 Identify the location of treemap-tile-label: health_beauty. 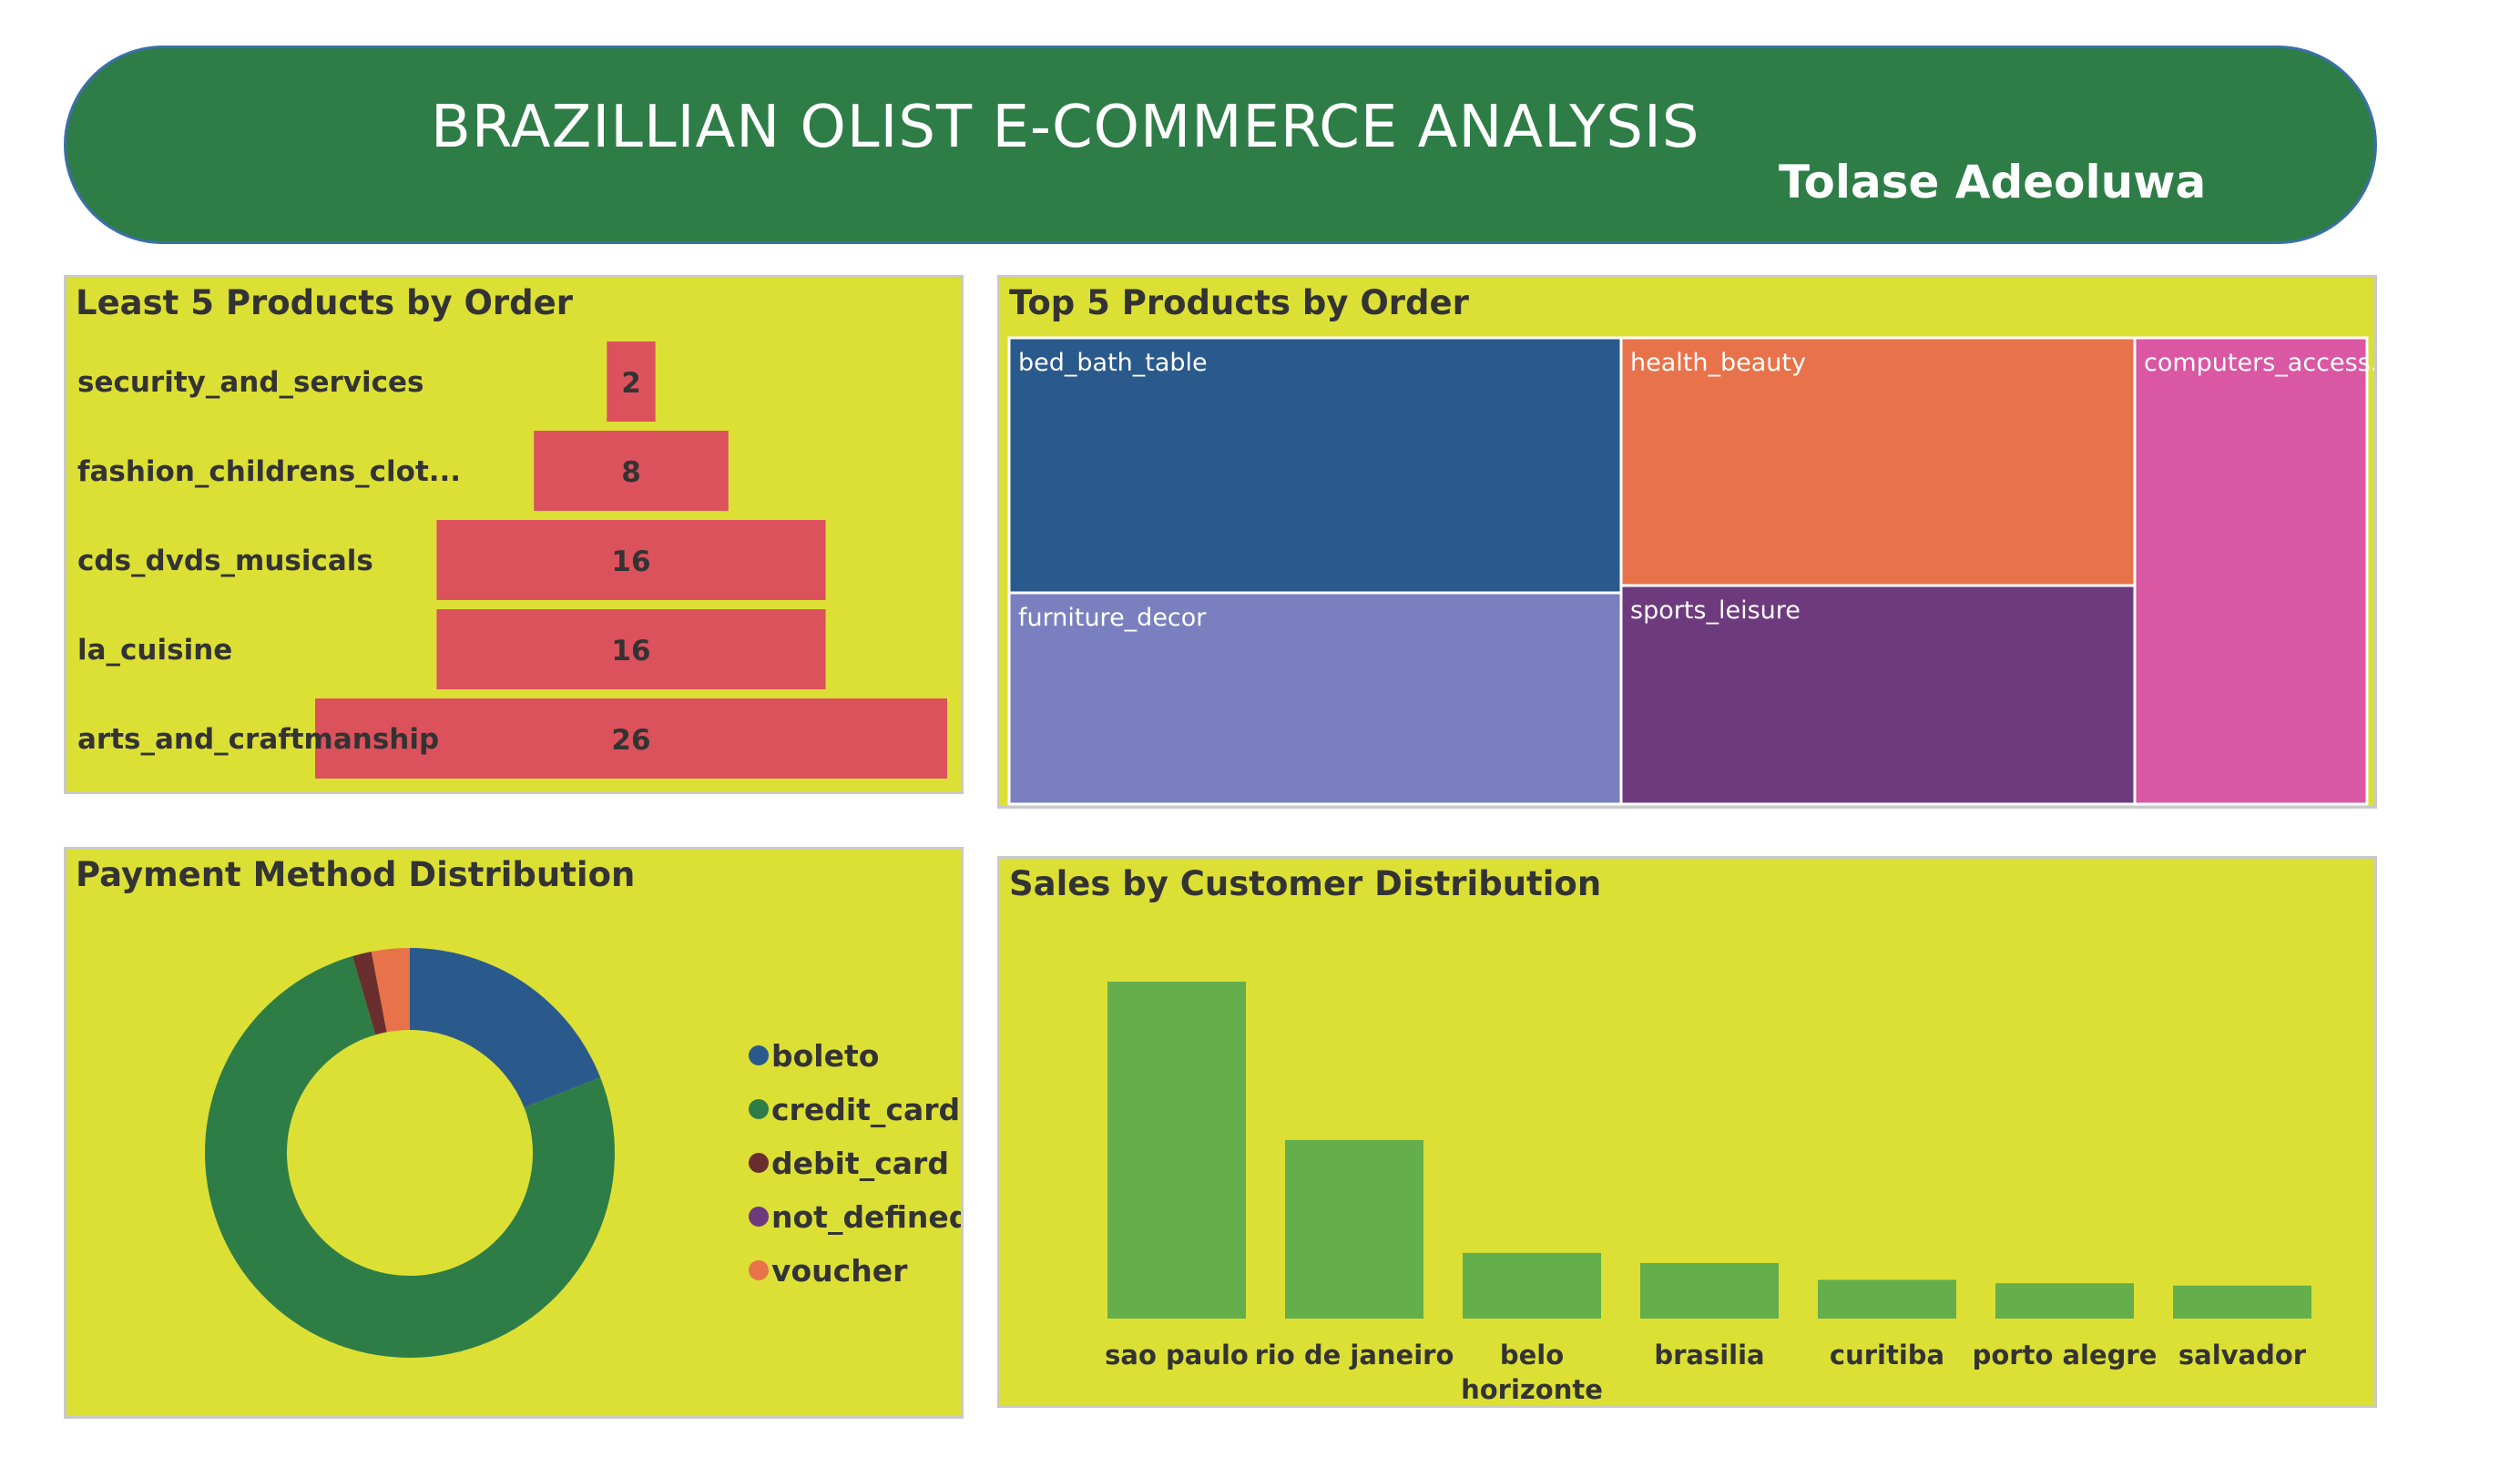
(1718, 363).